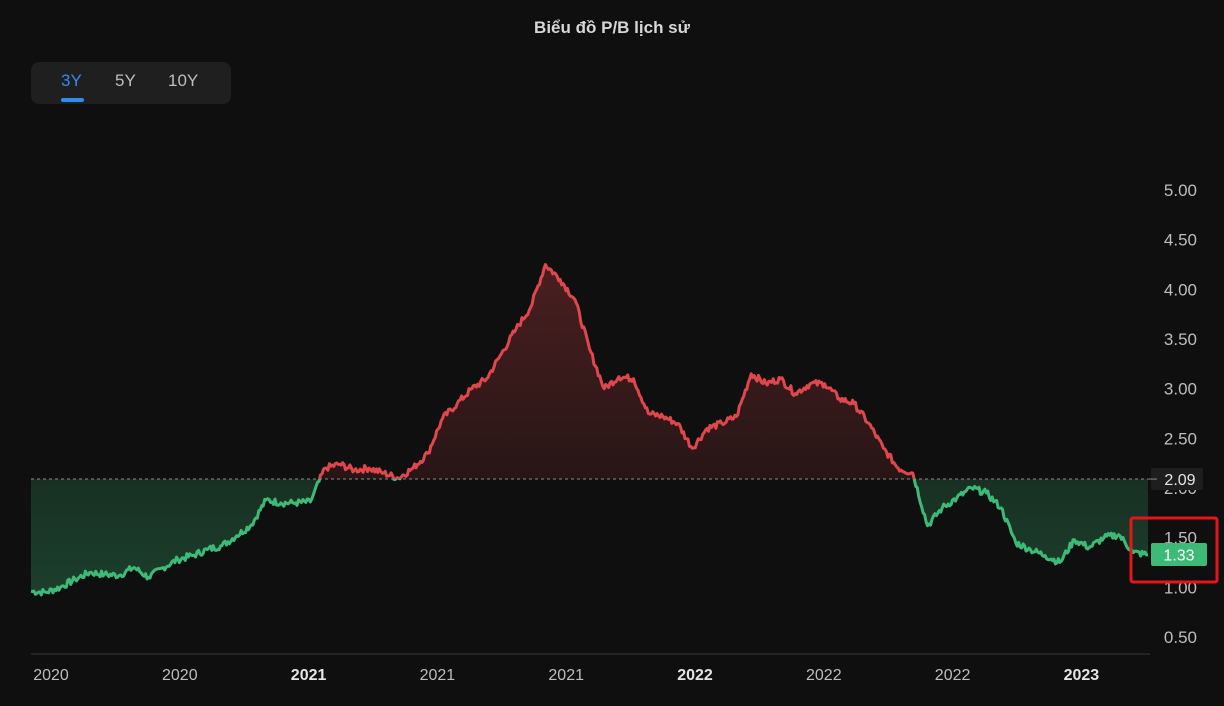  Describe the element at coordinates (1180, 339) in the screenshot. I see `y-tick-label: 3.50` at that location.